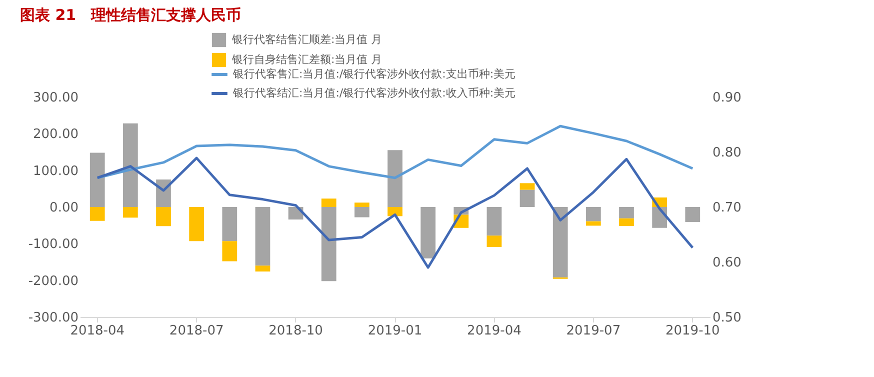 Image resolution: width=874 pixels, height=377 pixels. What do you see at coordinates (395, 331) in the screenshot?
I see `x-tick-label: 2019-01` at bounding box center [395, 331].